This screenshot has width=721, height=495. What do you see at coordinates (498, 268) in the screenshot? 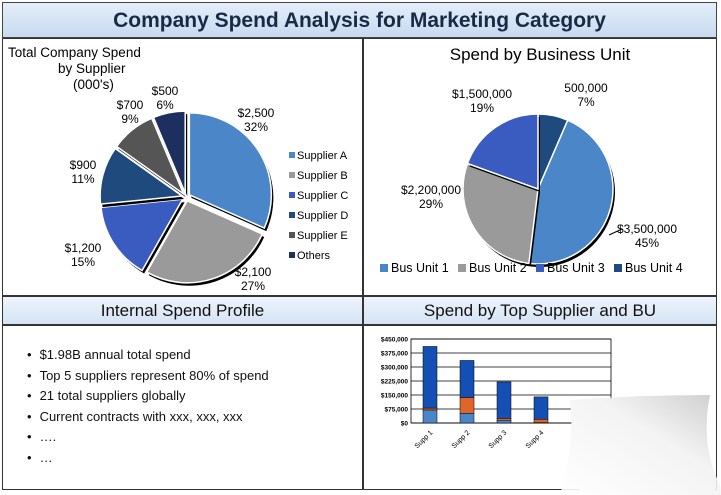
I see `legend-item: Bus Unit 2` at bounding box center [498, 268].